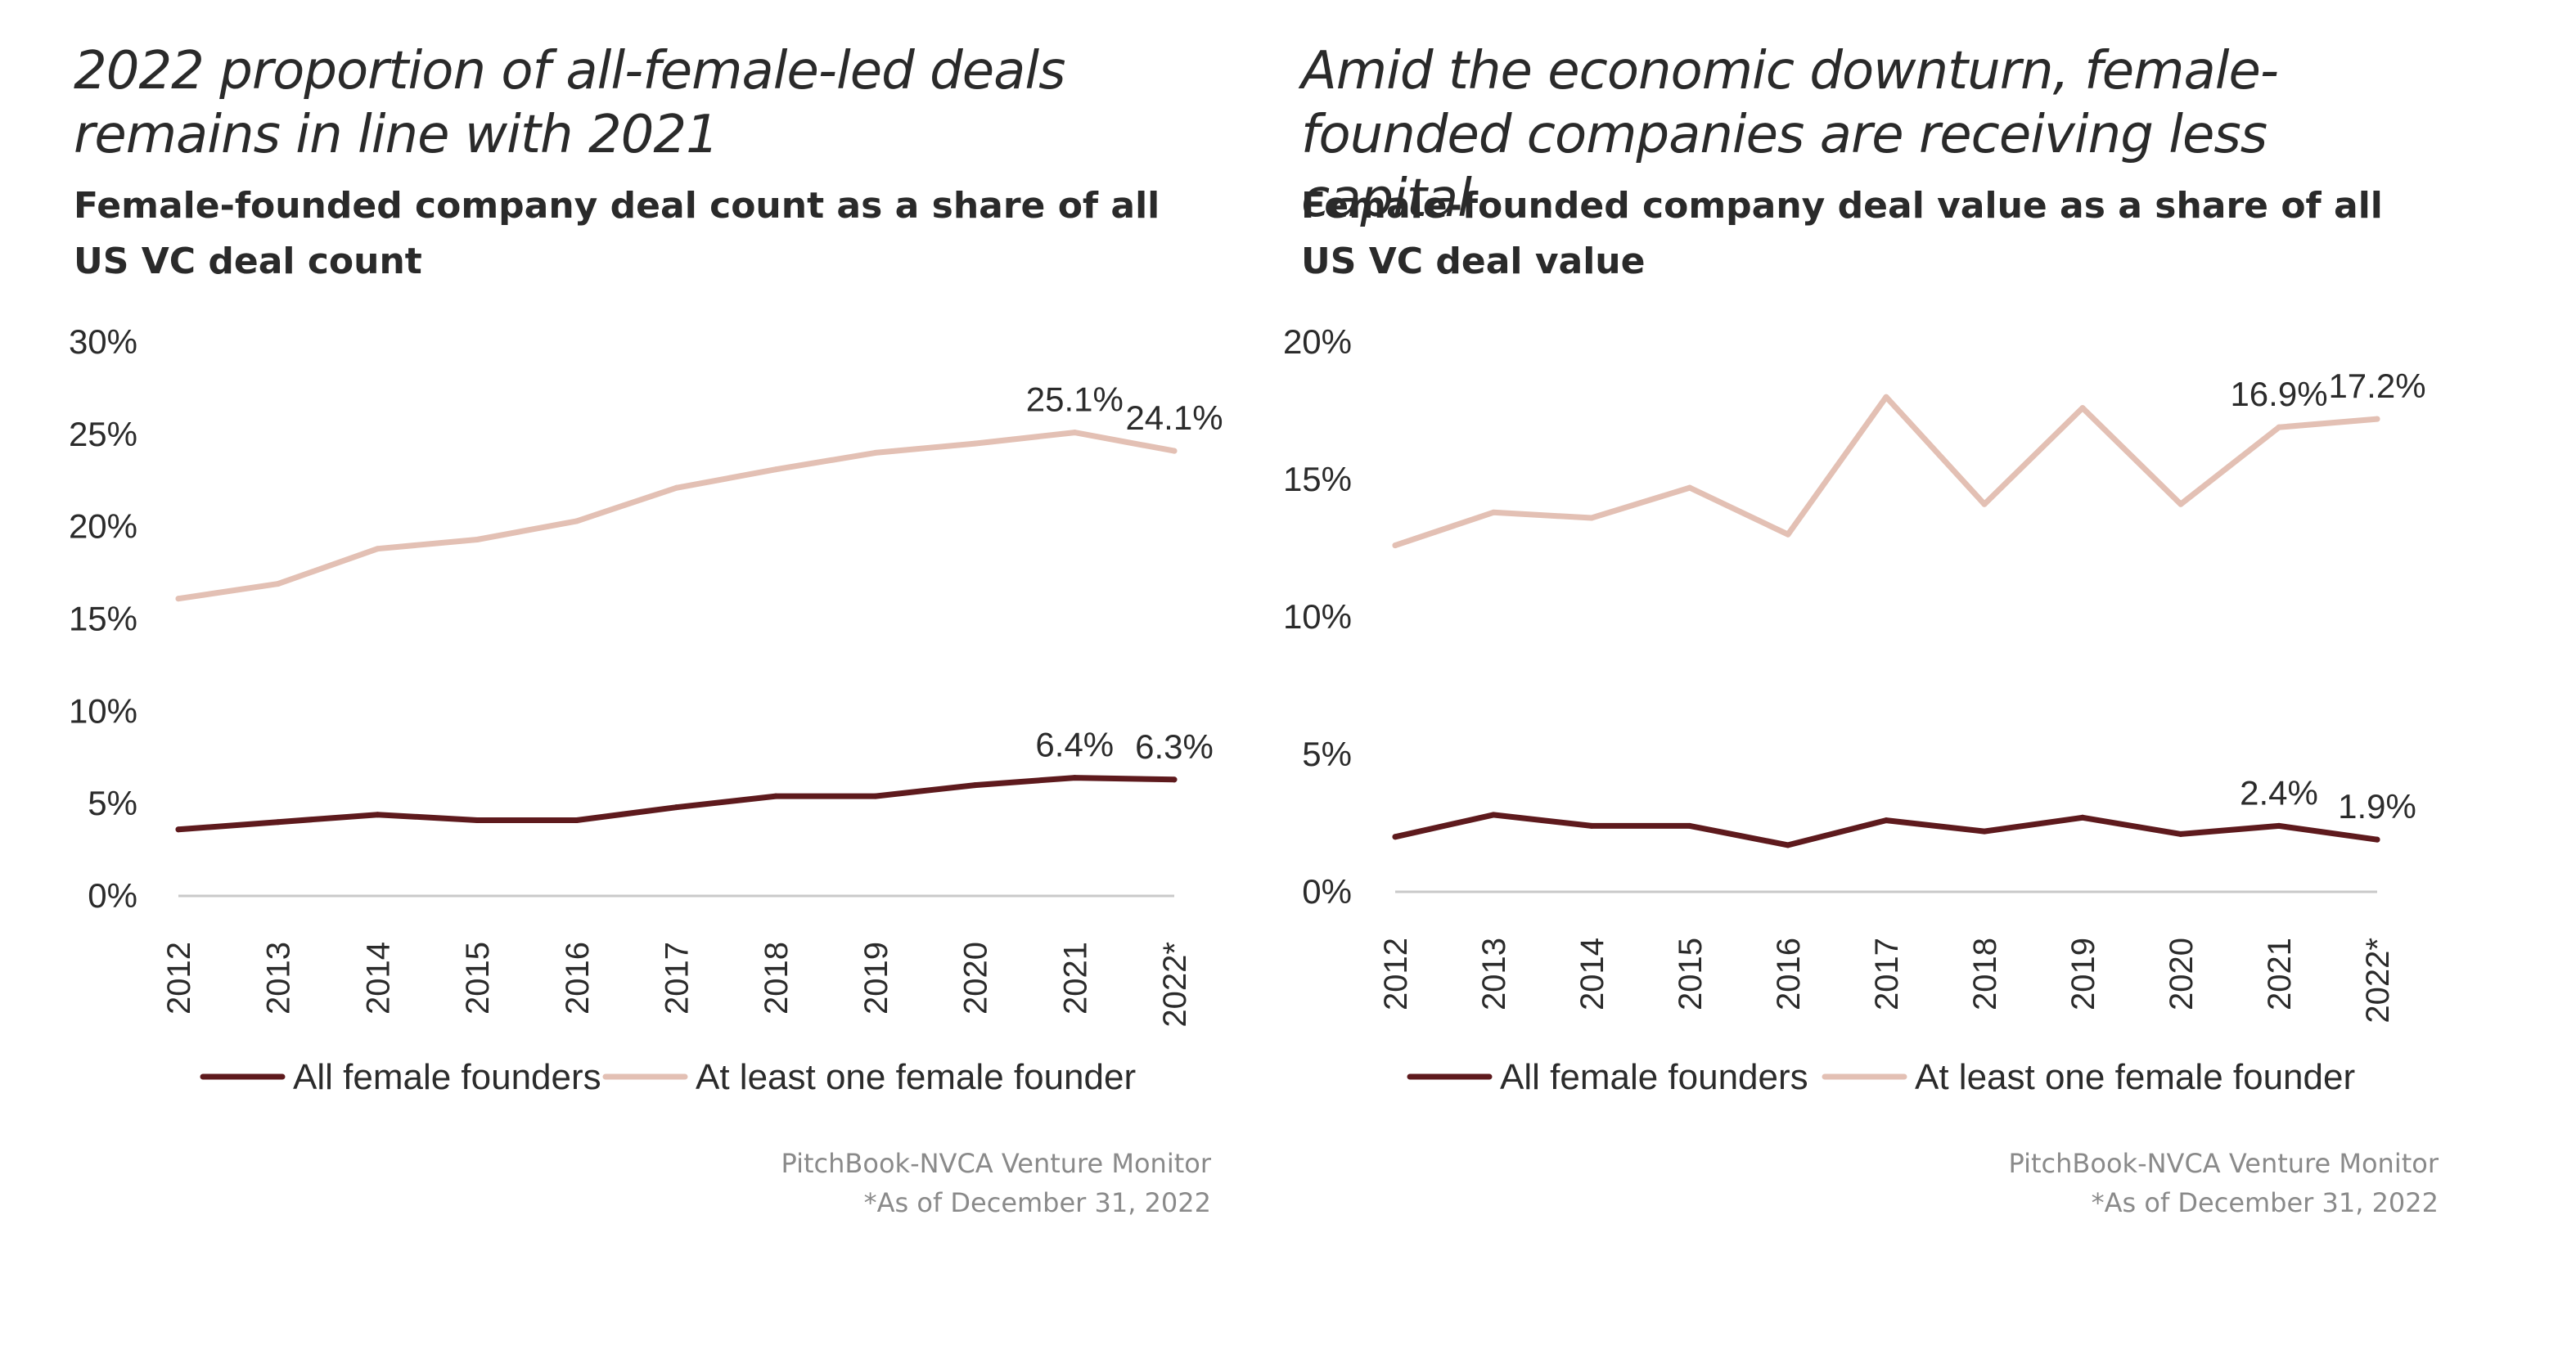 This screenshot has height=1368, width=2576. What do you see at coordinates (113, 803) in the screenshot?
I see `y-tick-label: 5%` at bounding box center [113, 803].